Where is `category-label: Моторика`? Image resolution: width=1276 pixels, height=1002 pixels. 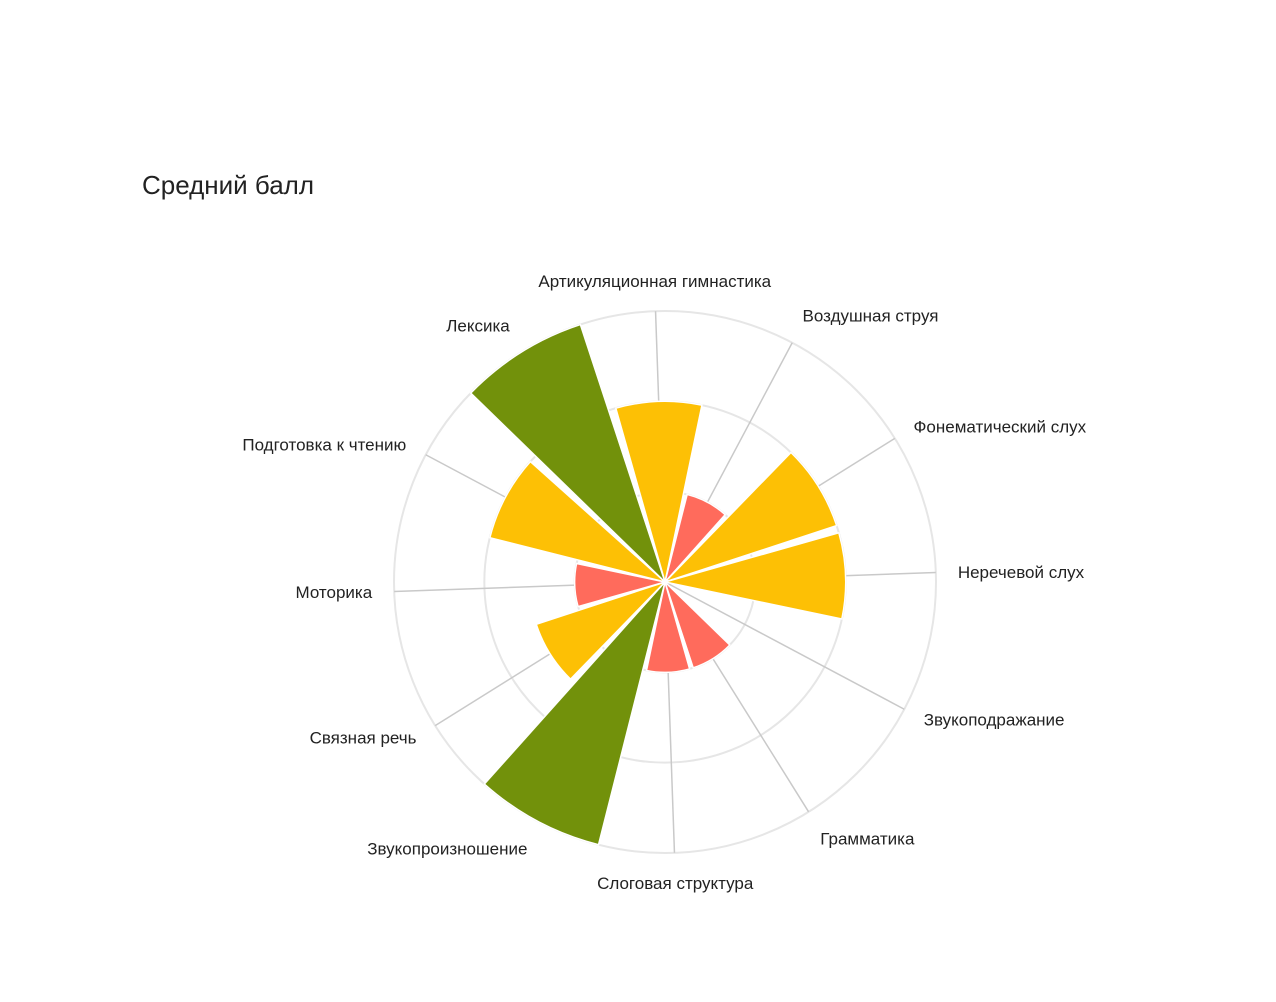 category-label: Моторика is located at coordinates (333, 592).